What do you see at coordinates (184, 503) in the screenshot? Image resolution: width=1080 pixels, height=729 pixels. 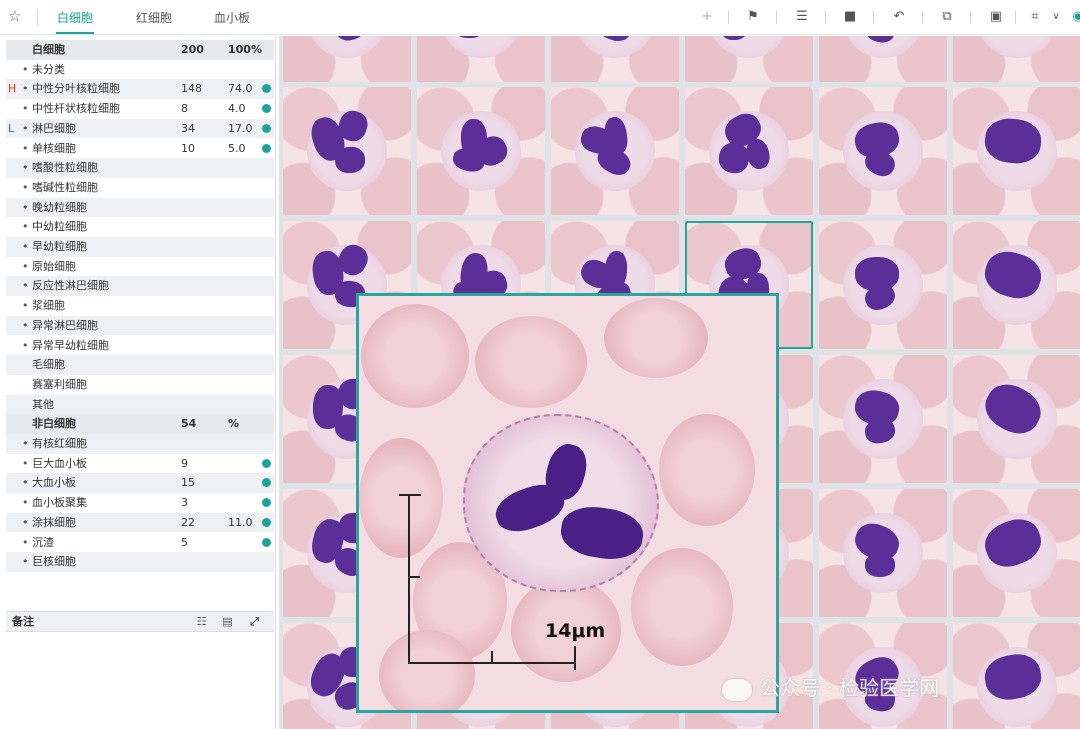 I see `cell-count: 3` at bounding box center [184, 503].